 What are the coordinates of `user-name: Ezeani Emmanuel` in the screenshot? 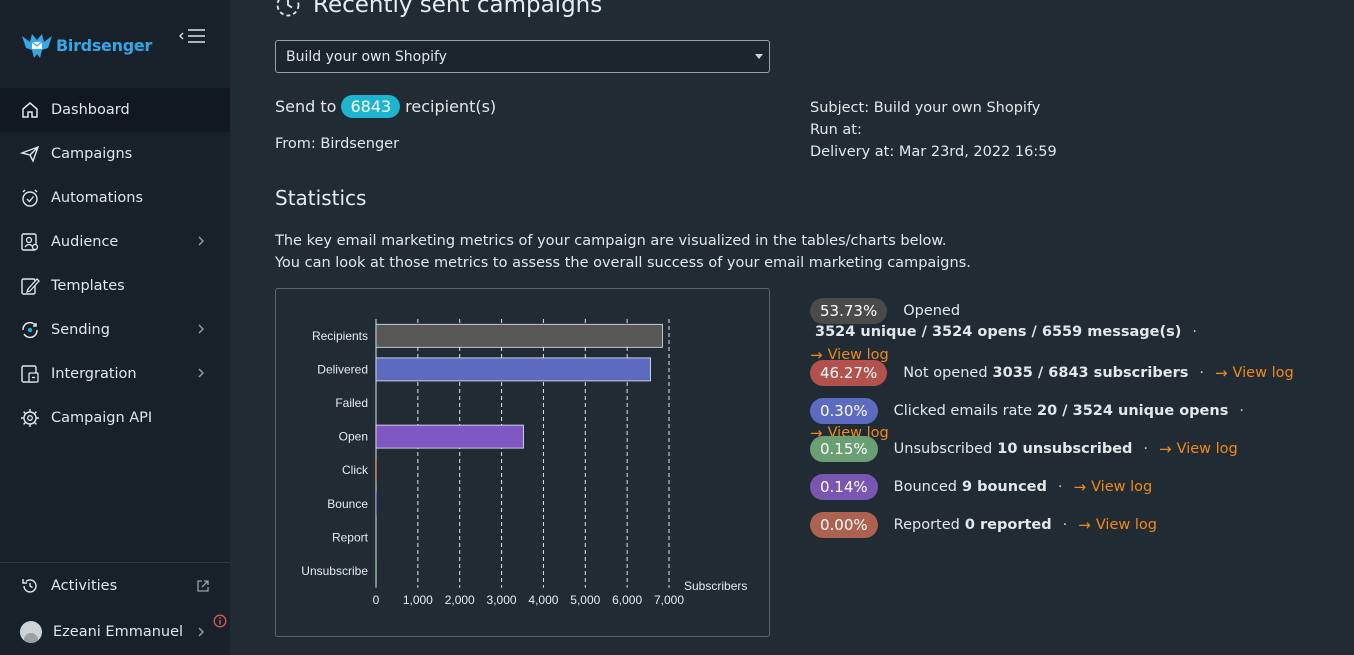 It's located at (118, 632).